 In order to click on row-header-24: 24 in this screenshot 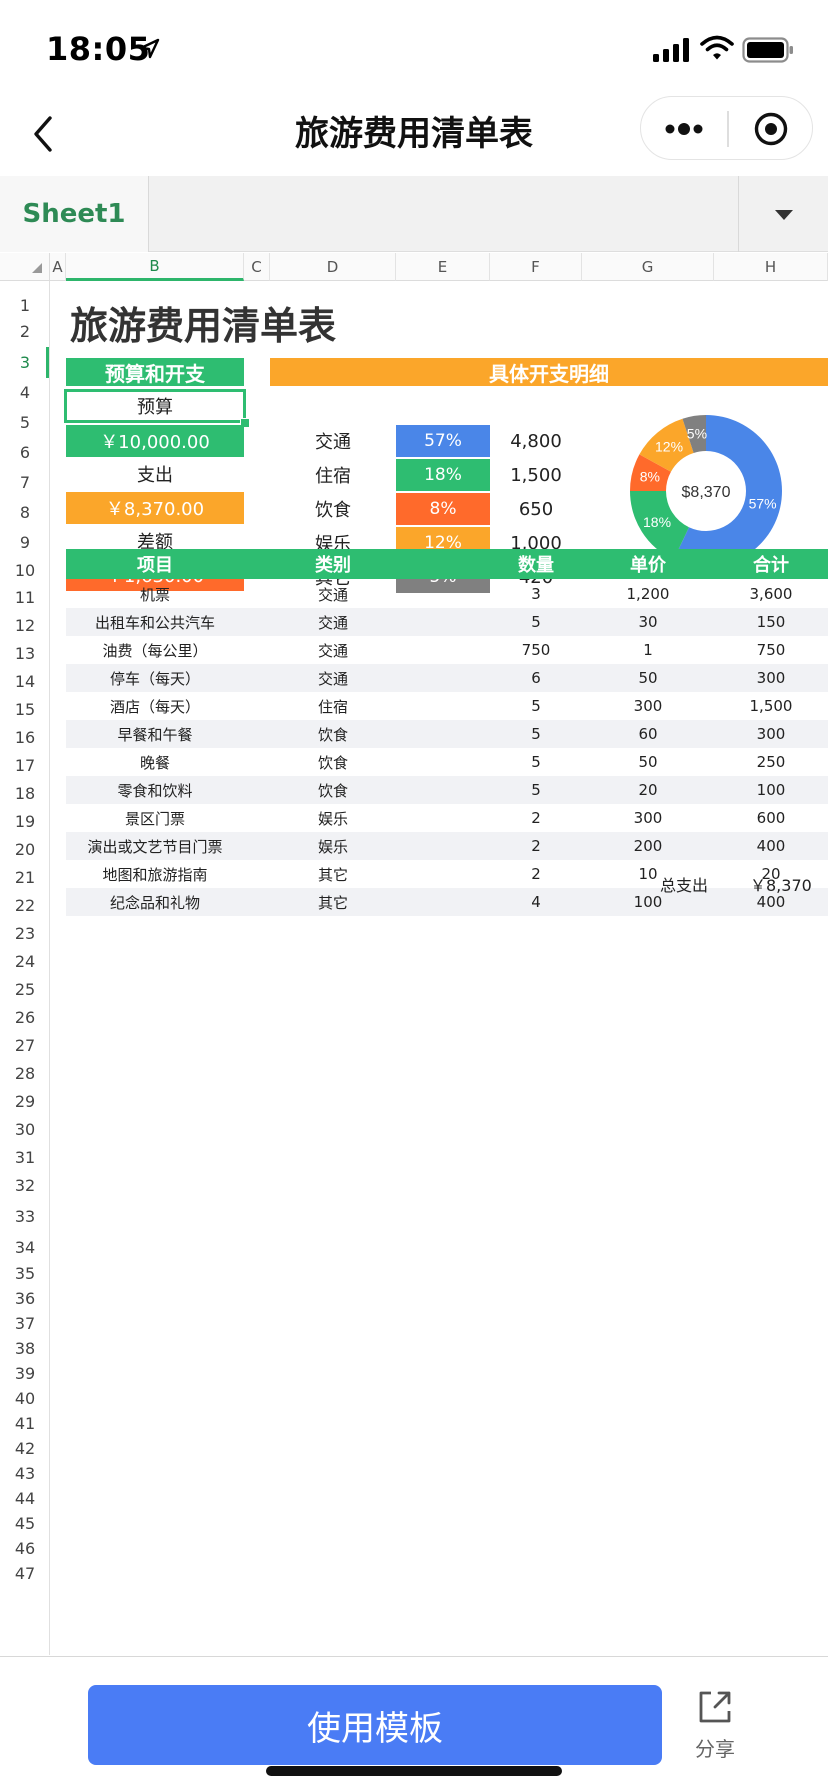, I will do `click(25, 961)`.